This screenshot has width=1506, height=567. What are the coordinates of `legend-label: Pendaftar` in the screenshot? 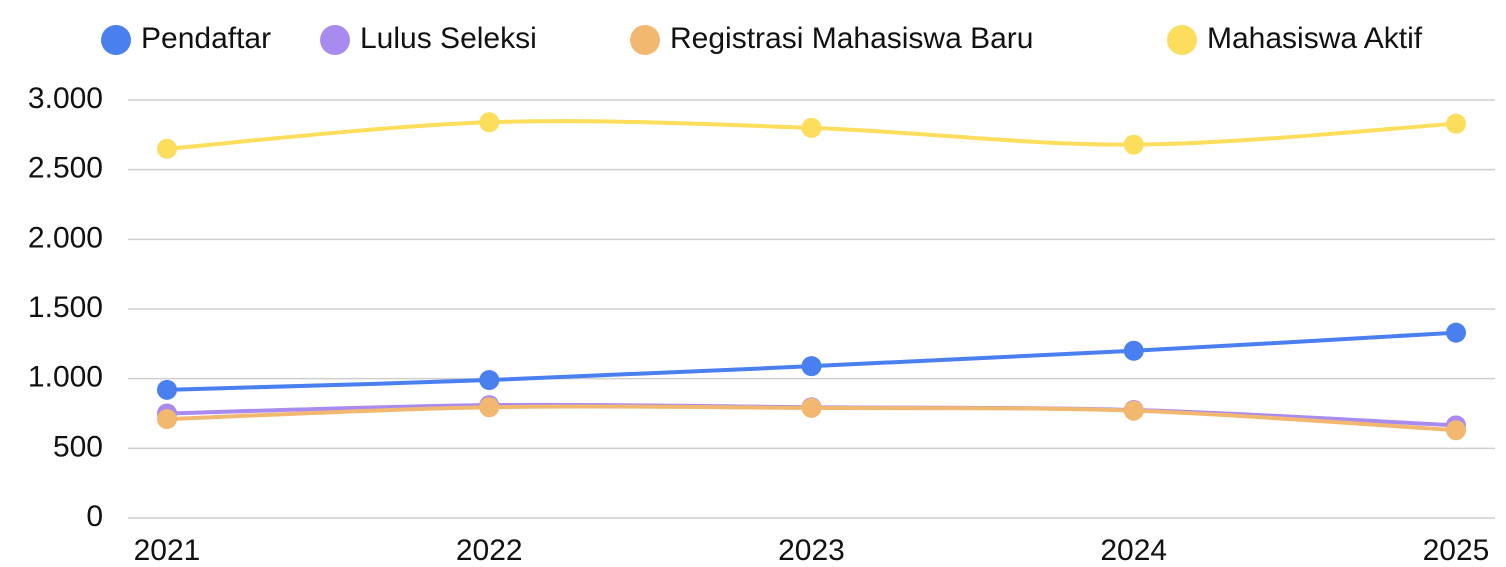 It's located at (206, 38).